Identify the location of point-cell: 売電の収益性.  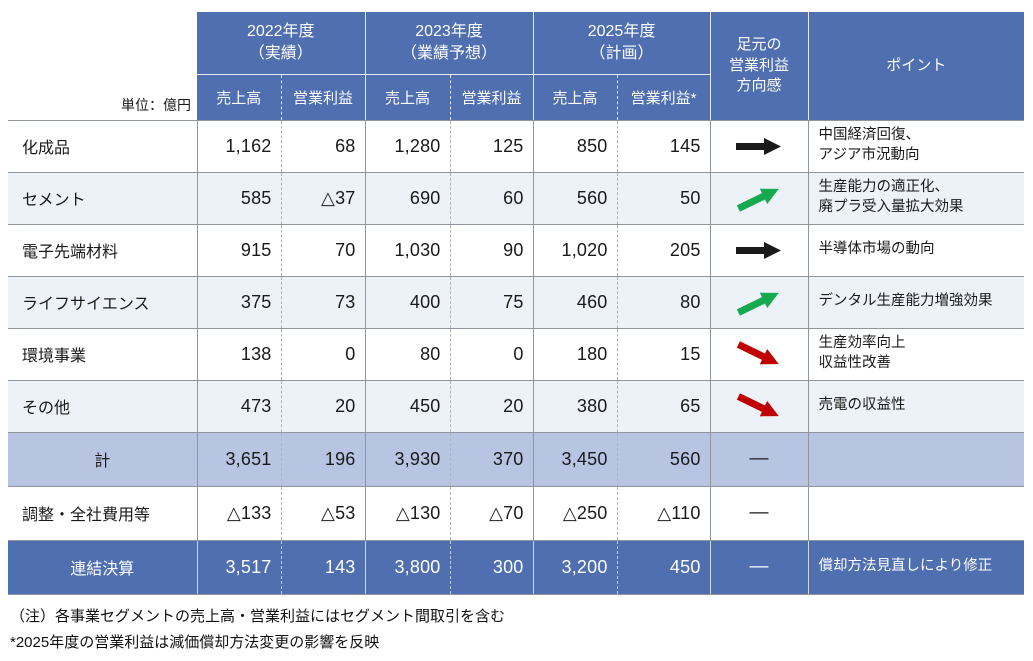
(916, 406).